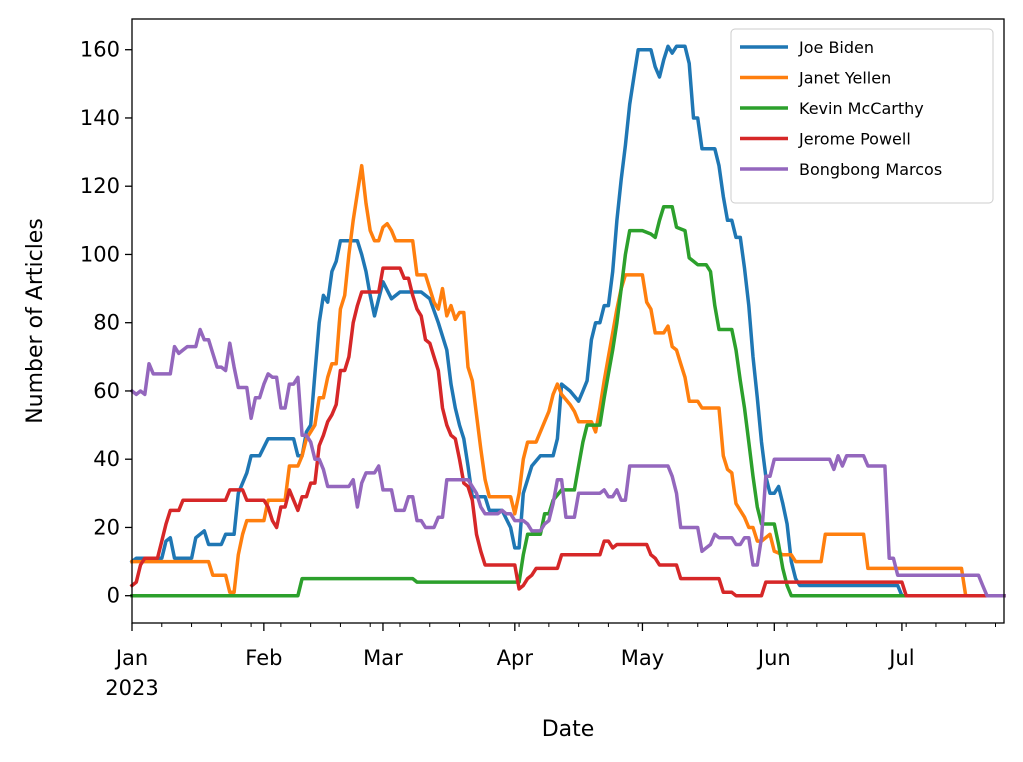  I want to click on y-tick-label-2: 40, so click(106, 459).